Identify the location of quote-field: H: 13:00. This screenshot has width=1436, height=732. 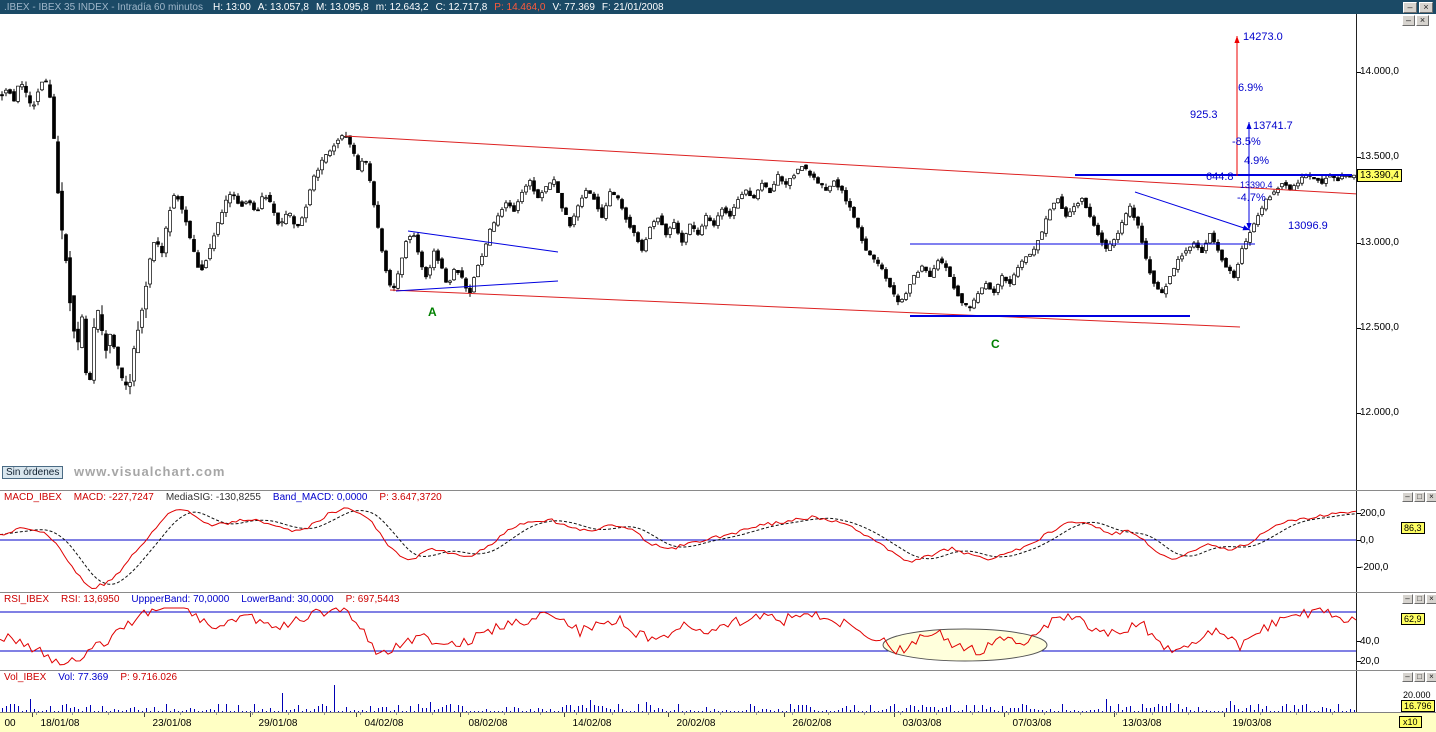
(231, 7).